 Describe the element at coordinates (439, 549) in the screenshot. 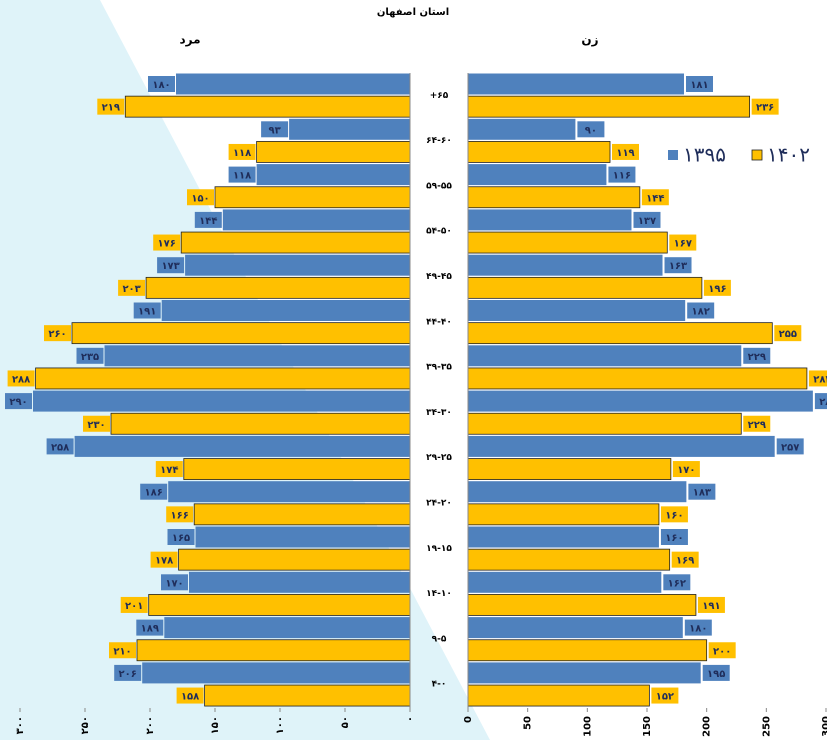

I see `category-label: ۱۹-۱۵` at that location.